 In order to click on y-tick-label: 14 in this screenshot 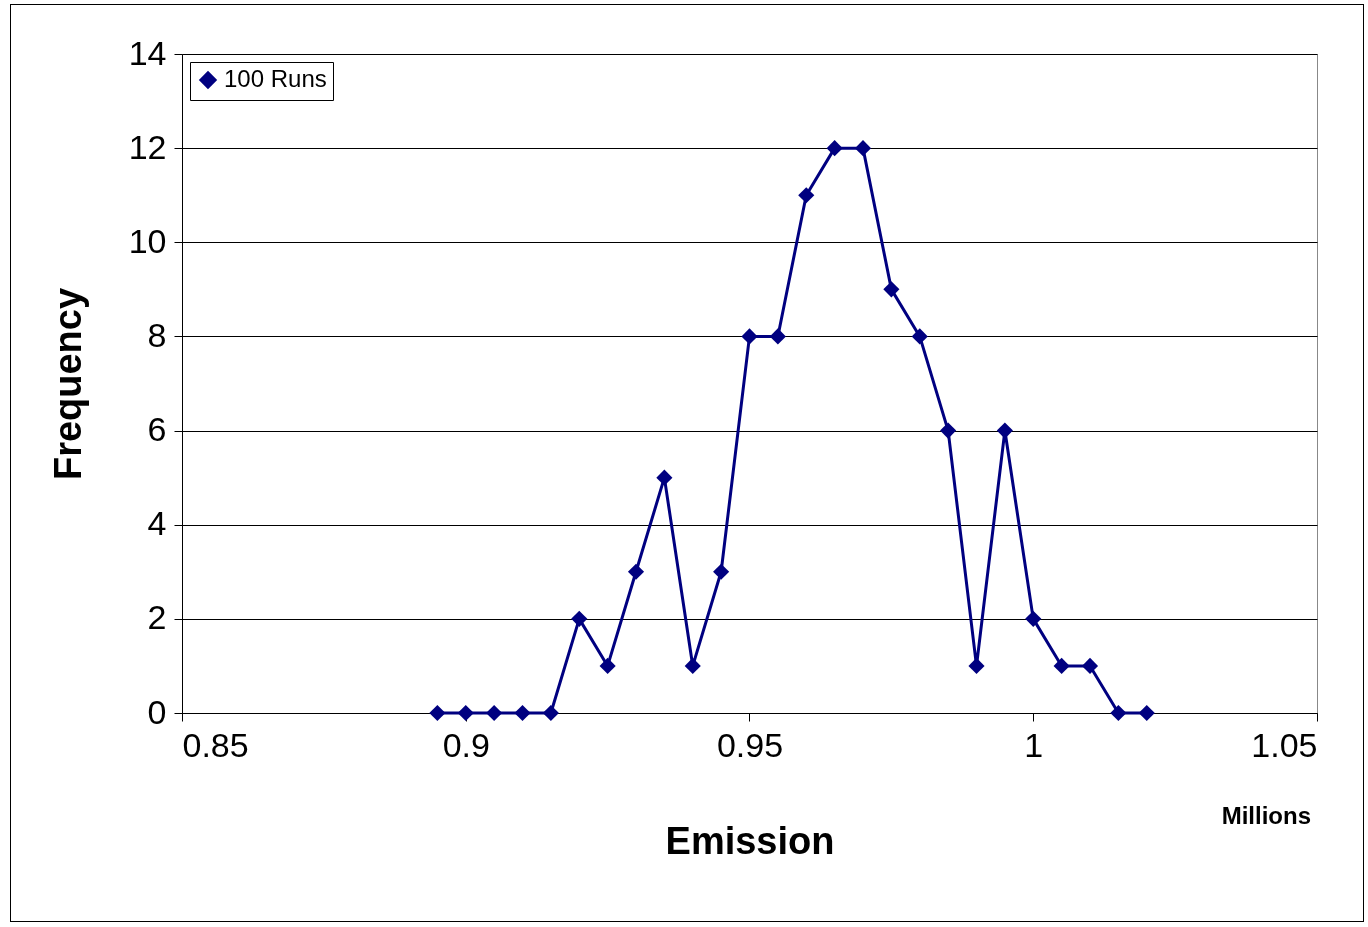, I will do `click(147, 52)`.